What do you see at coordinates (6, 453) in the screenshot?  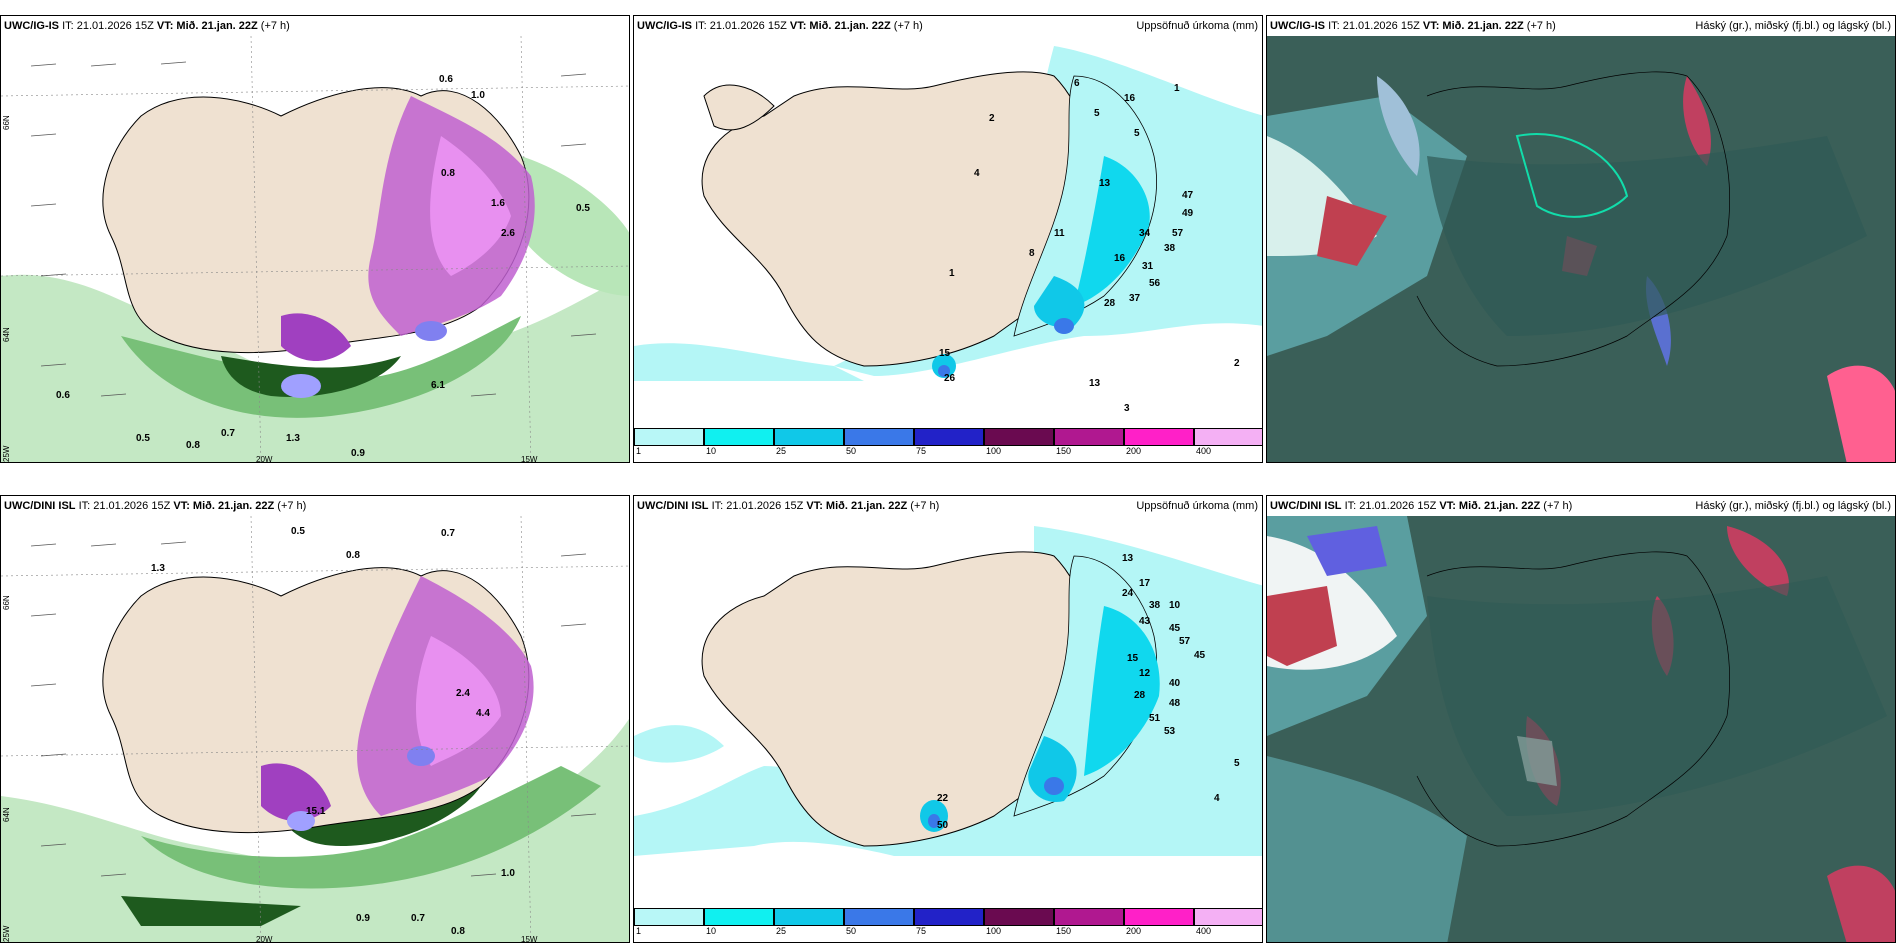 I see `lon-label: 25W` at bounding box center [6, 453].